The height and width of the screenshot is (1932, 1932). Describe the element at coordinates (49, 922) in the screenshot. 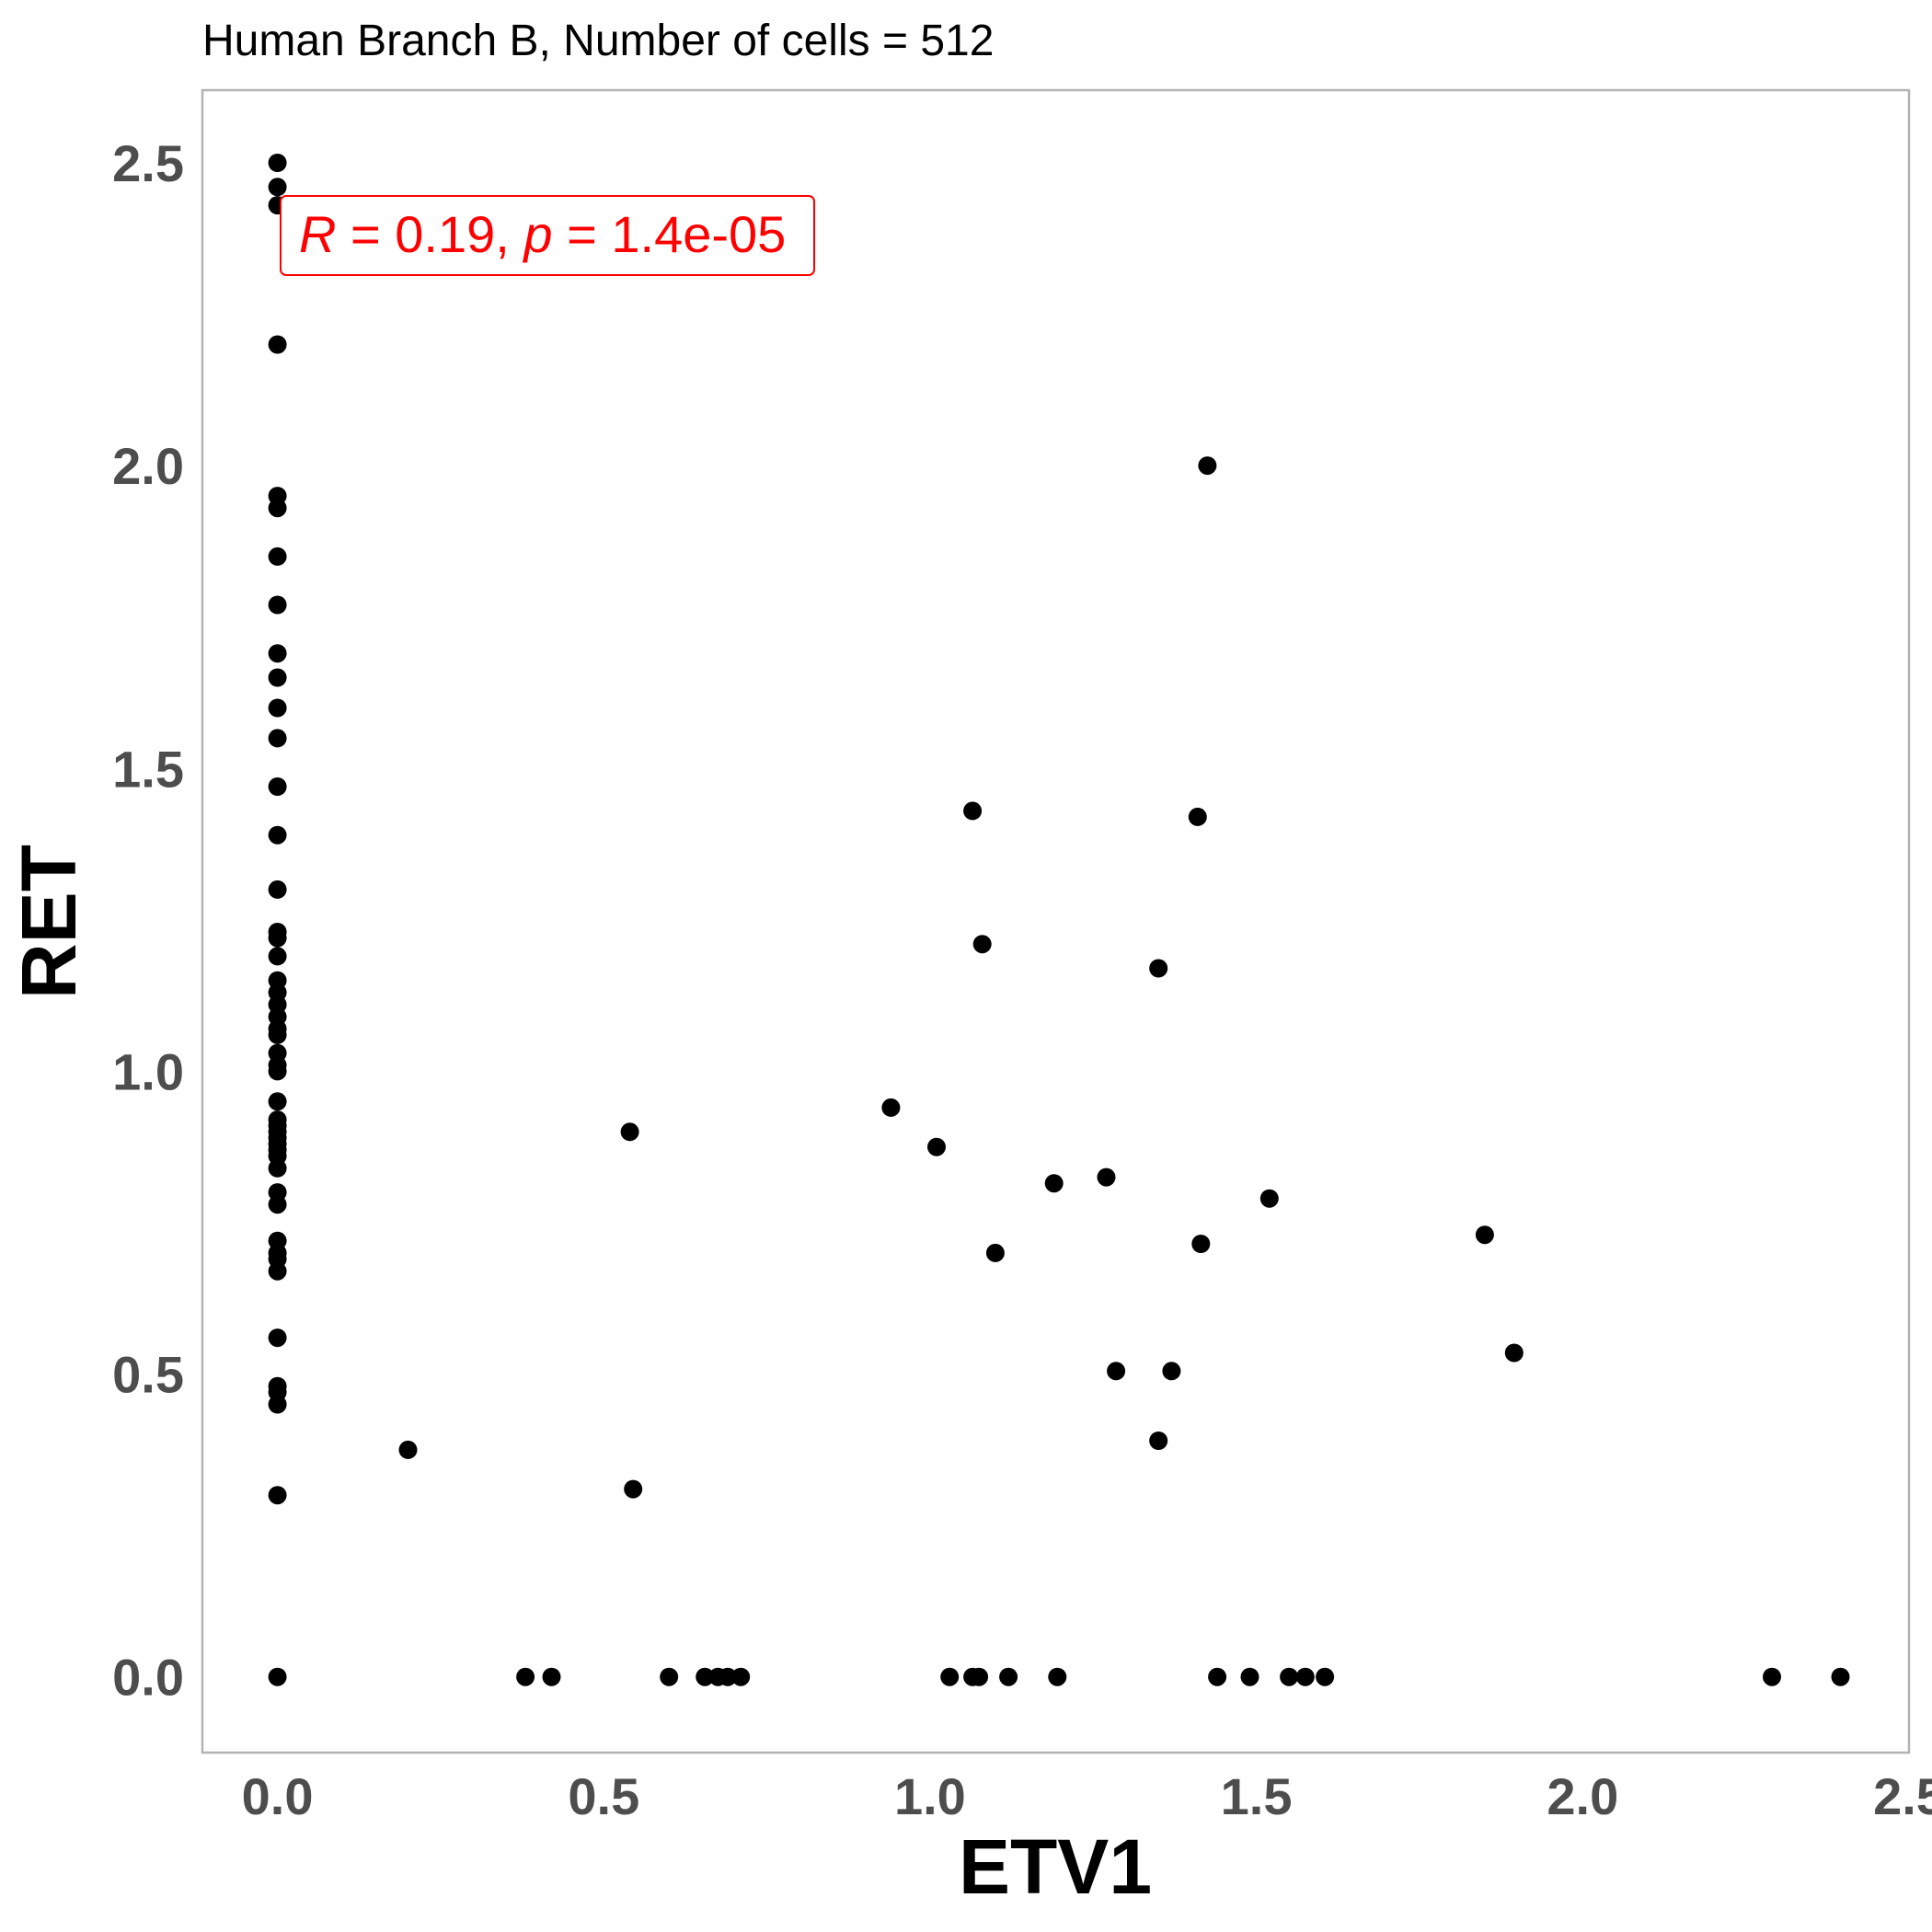

I see `y-axis-label: RET` at that location.